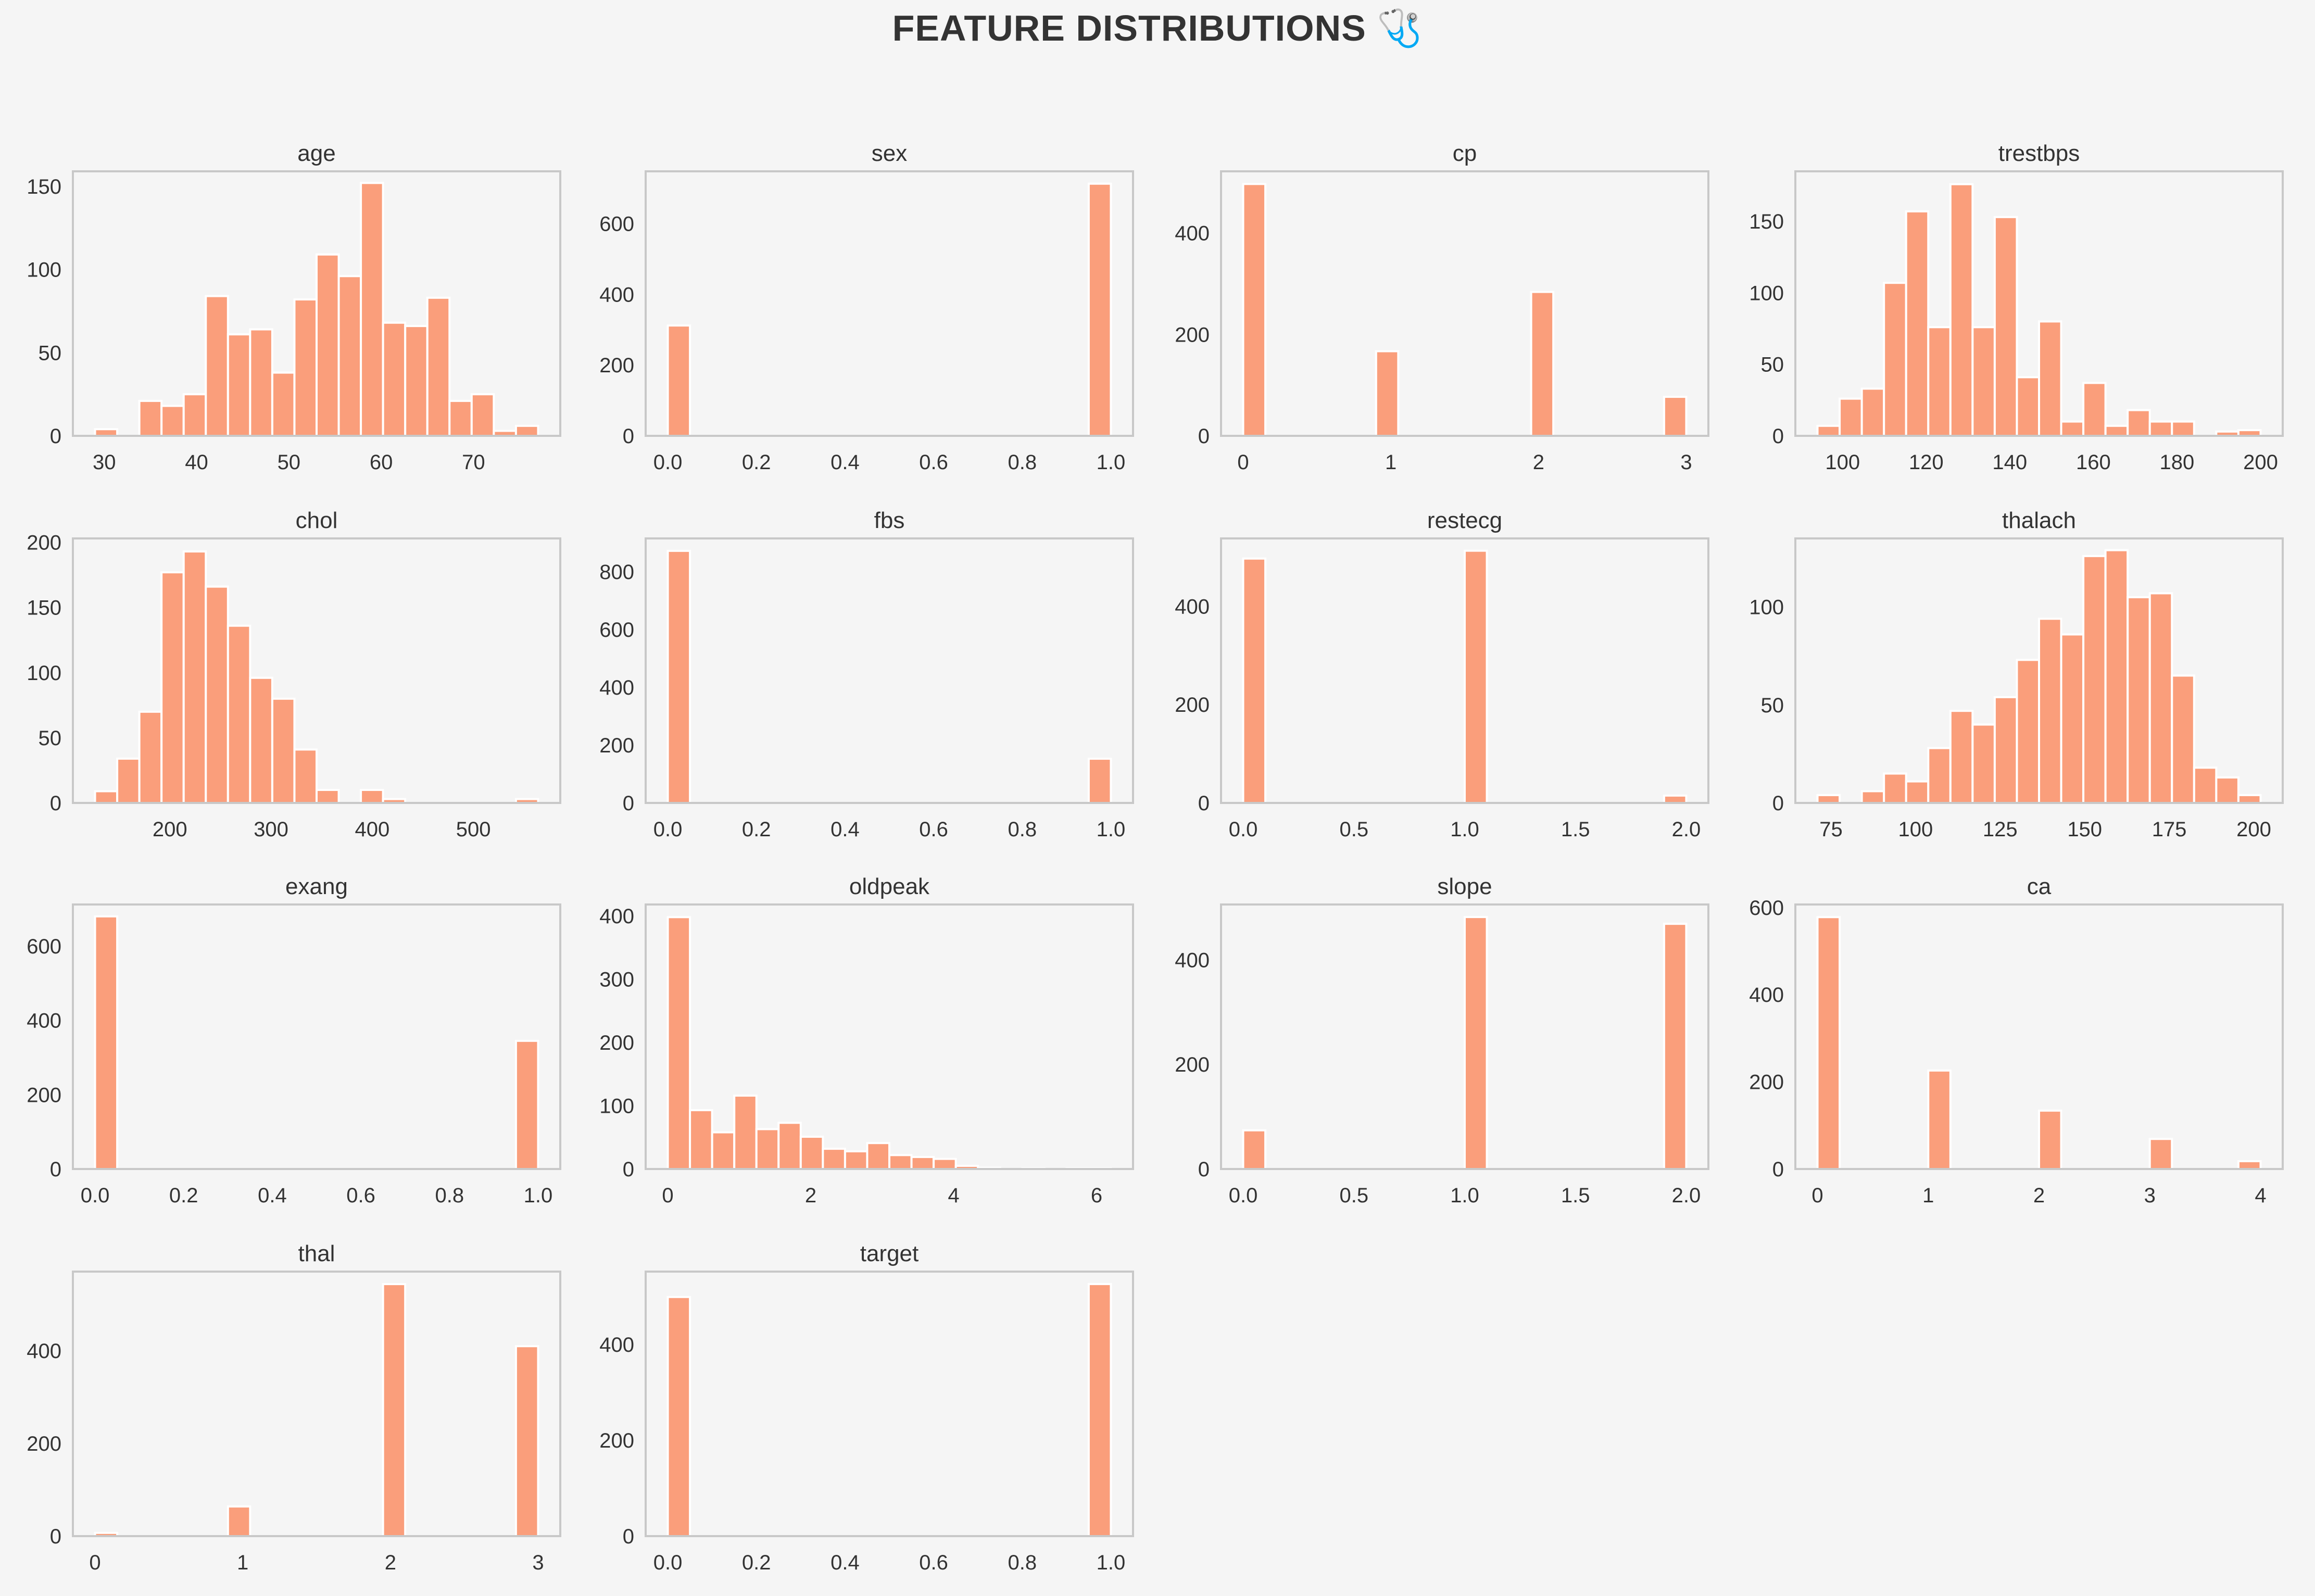  Describe the element at coordinates (889, 1253) in the screenshot. I see `subplot-title: target` at that location.